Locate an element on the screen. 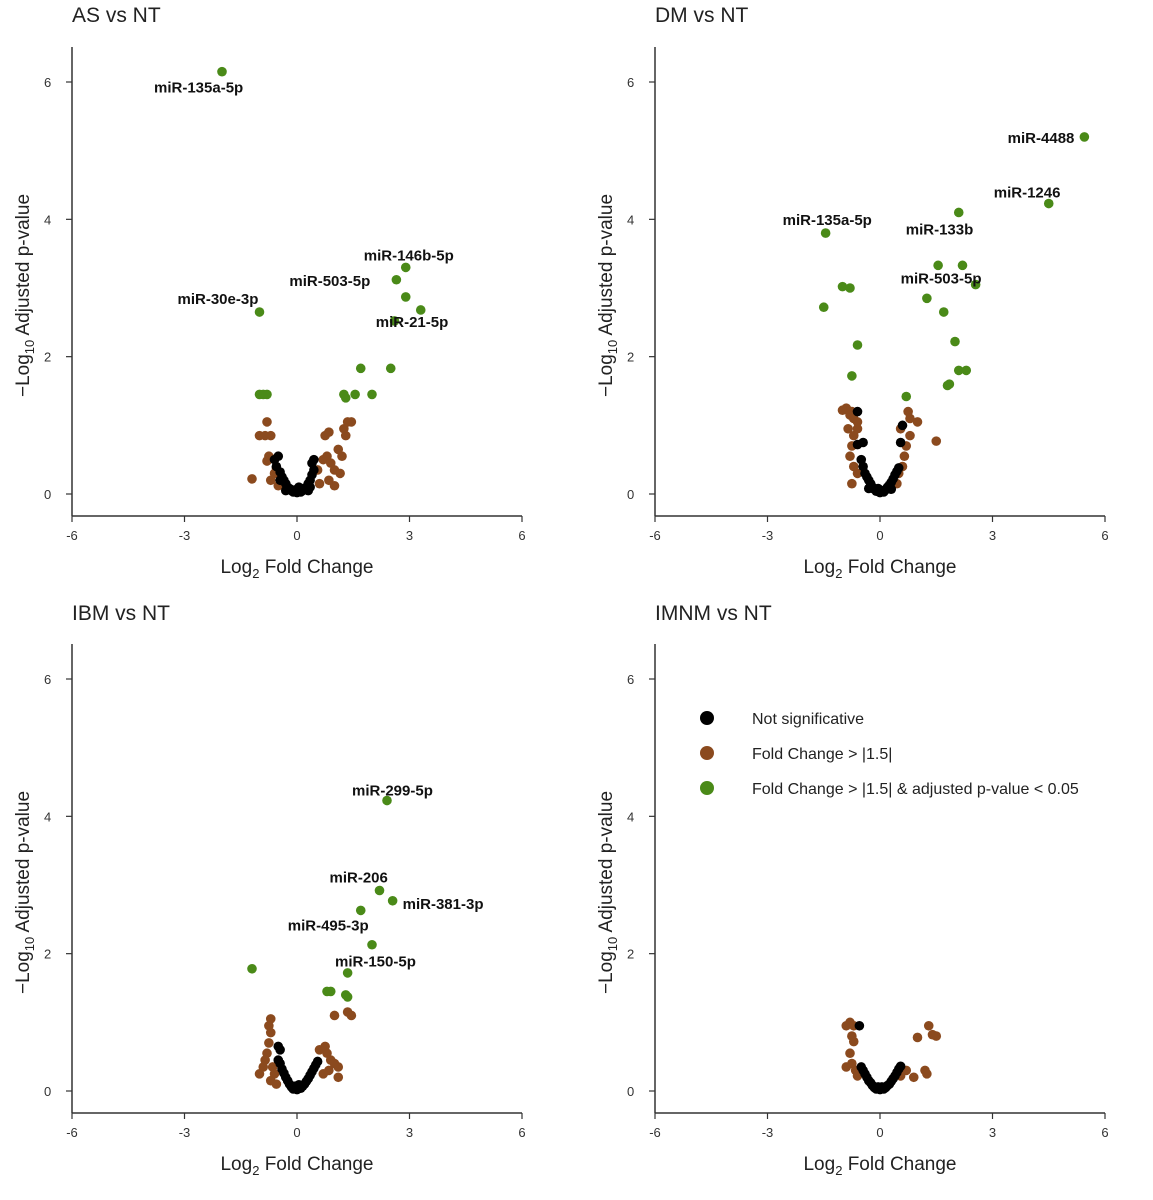 Image resolution: width=1153 pixels, height=1200 pixels. point-label: miR-135a-5p is located at coordinates (827, 220).